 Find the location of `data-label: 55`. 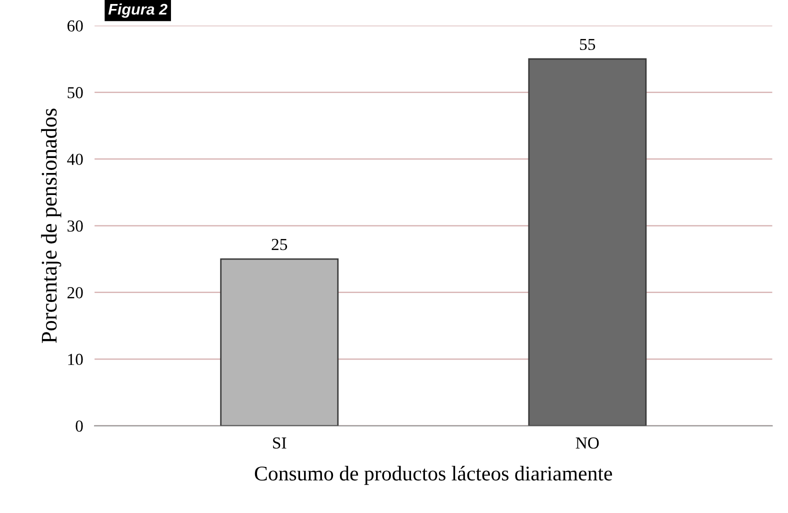

data-label: 55 is located at coordinates (588, 44).